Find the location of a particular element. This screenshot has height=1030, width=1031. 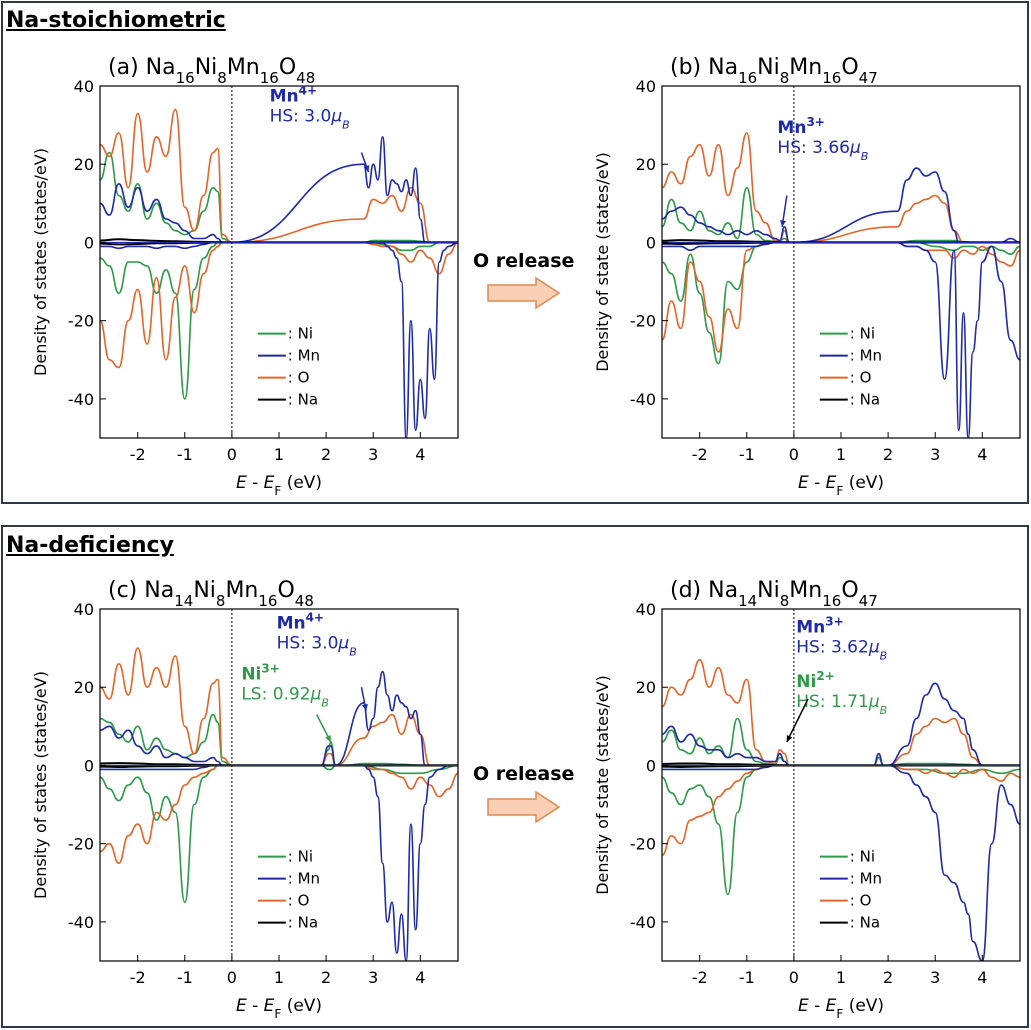

annotation-arrow is located at coordinates (797, 720).